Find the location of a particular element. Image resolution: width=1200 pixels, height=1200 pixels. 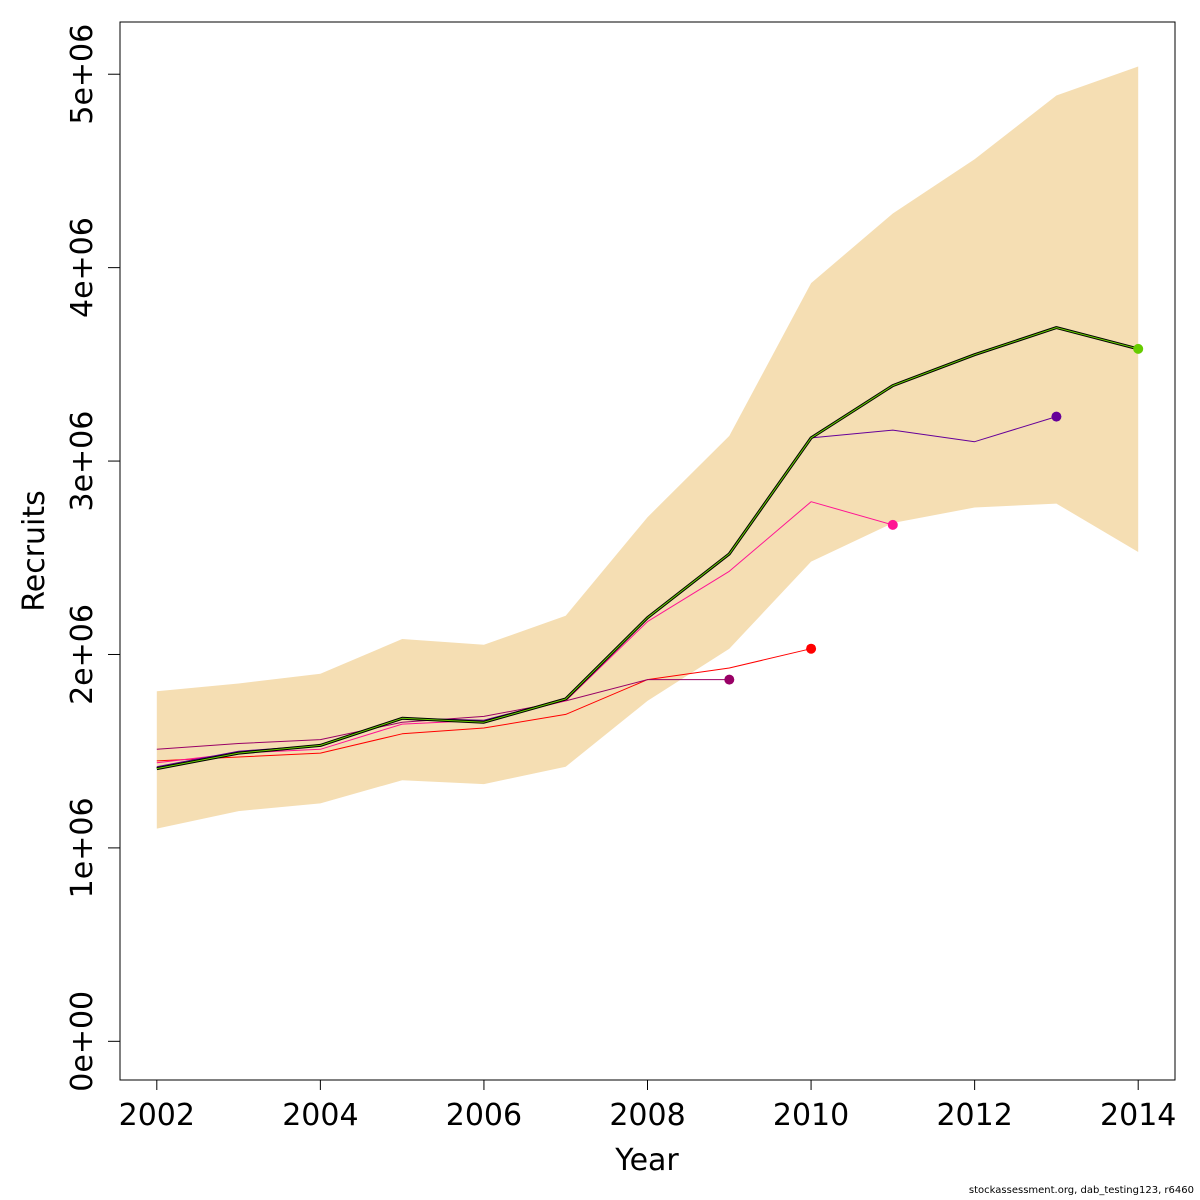

y-tick-label-5: 5e+06 is located at coordinates (82, 74).